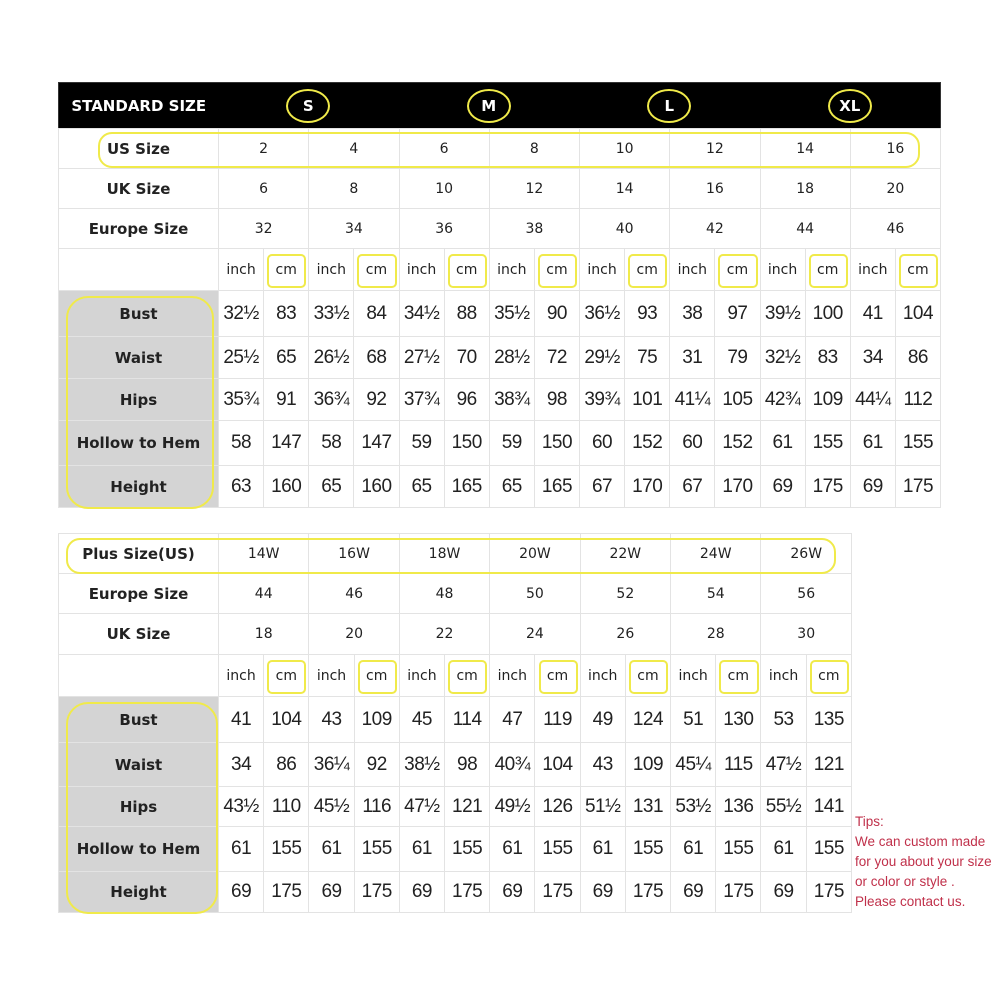 This screenshot has width=1000, height=1000. I want to click on measurement-cell: 41, so click(872, 313).